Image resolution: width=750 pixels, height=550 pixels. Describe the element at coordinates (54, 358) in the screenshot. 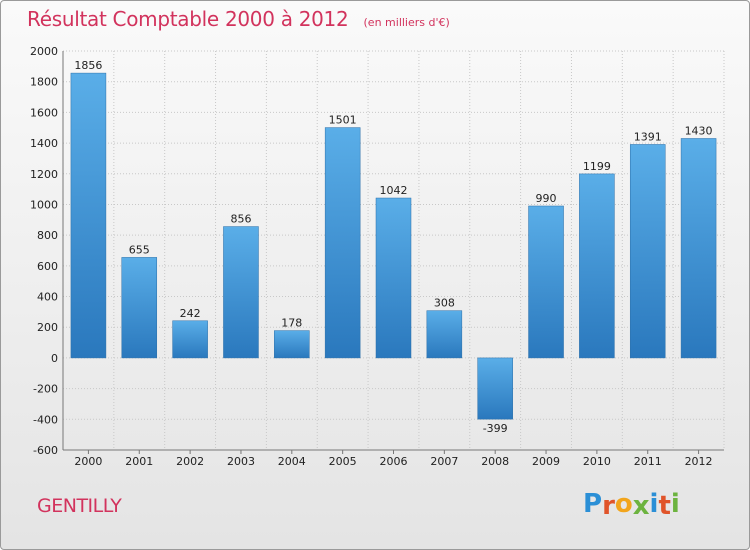

I see `y-tick-label: 0` at that location.